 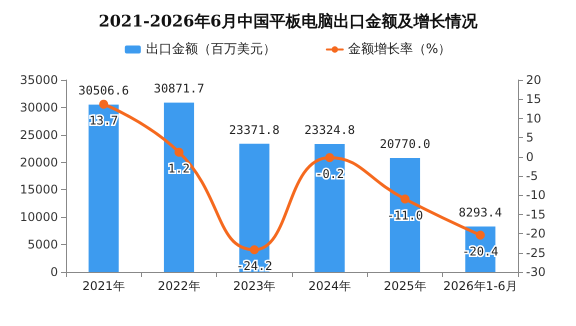 I want to click on x-tick-label: 2023年, so click(x=254, y=286).